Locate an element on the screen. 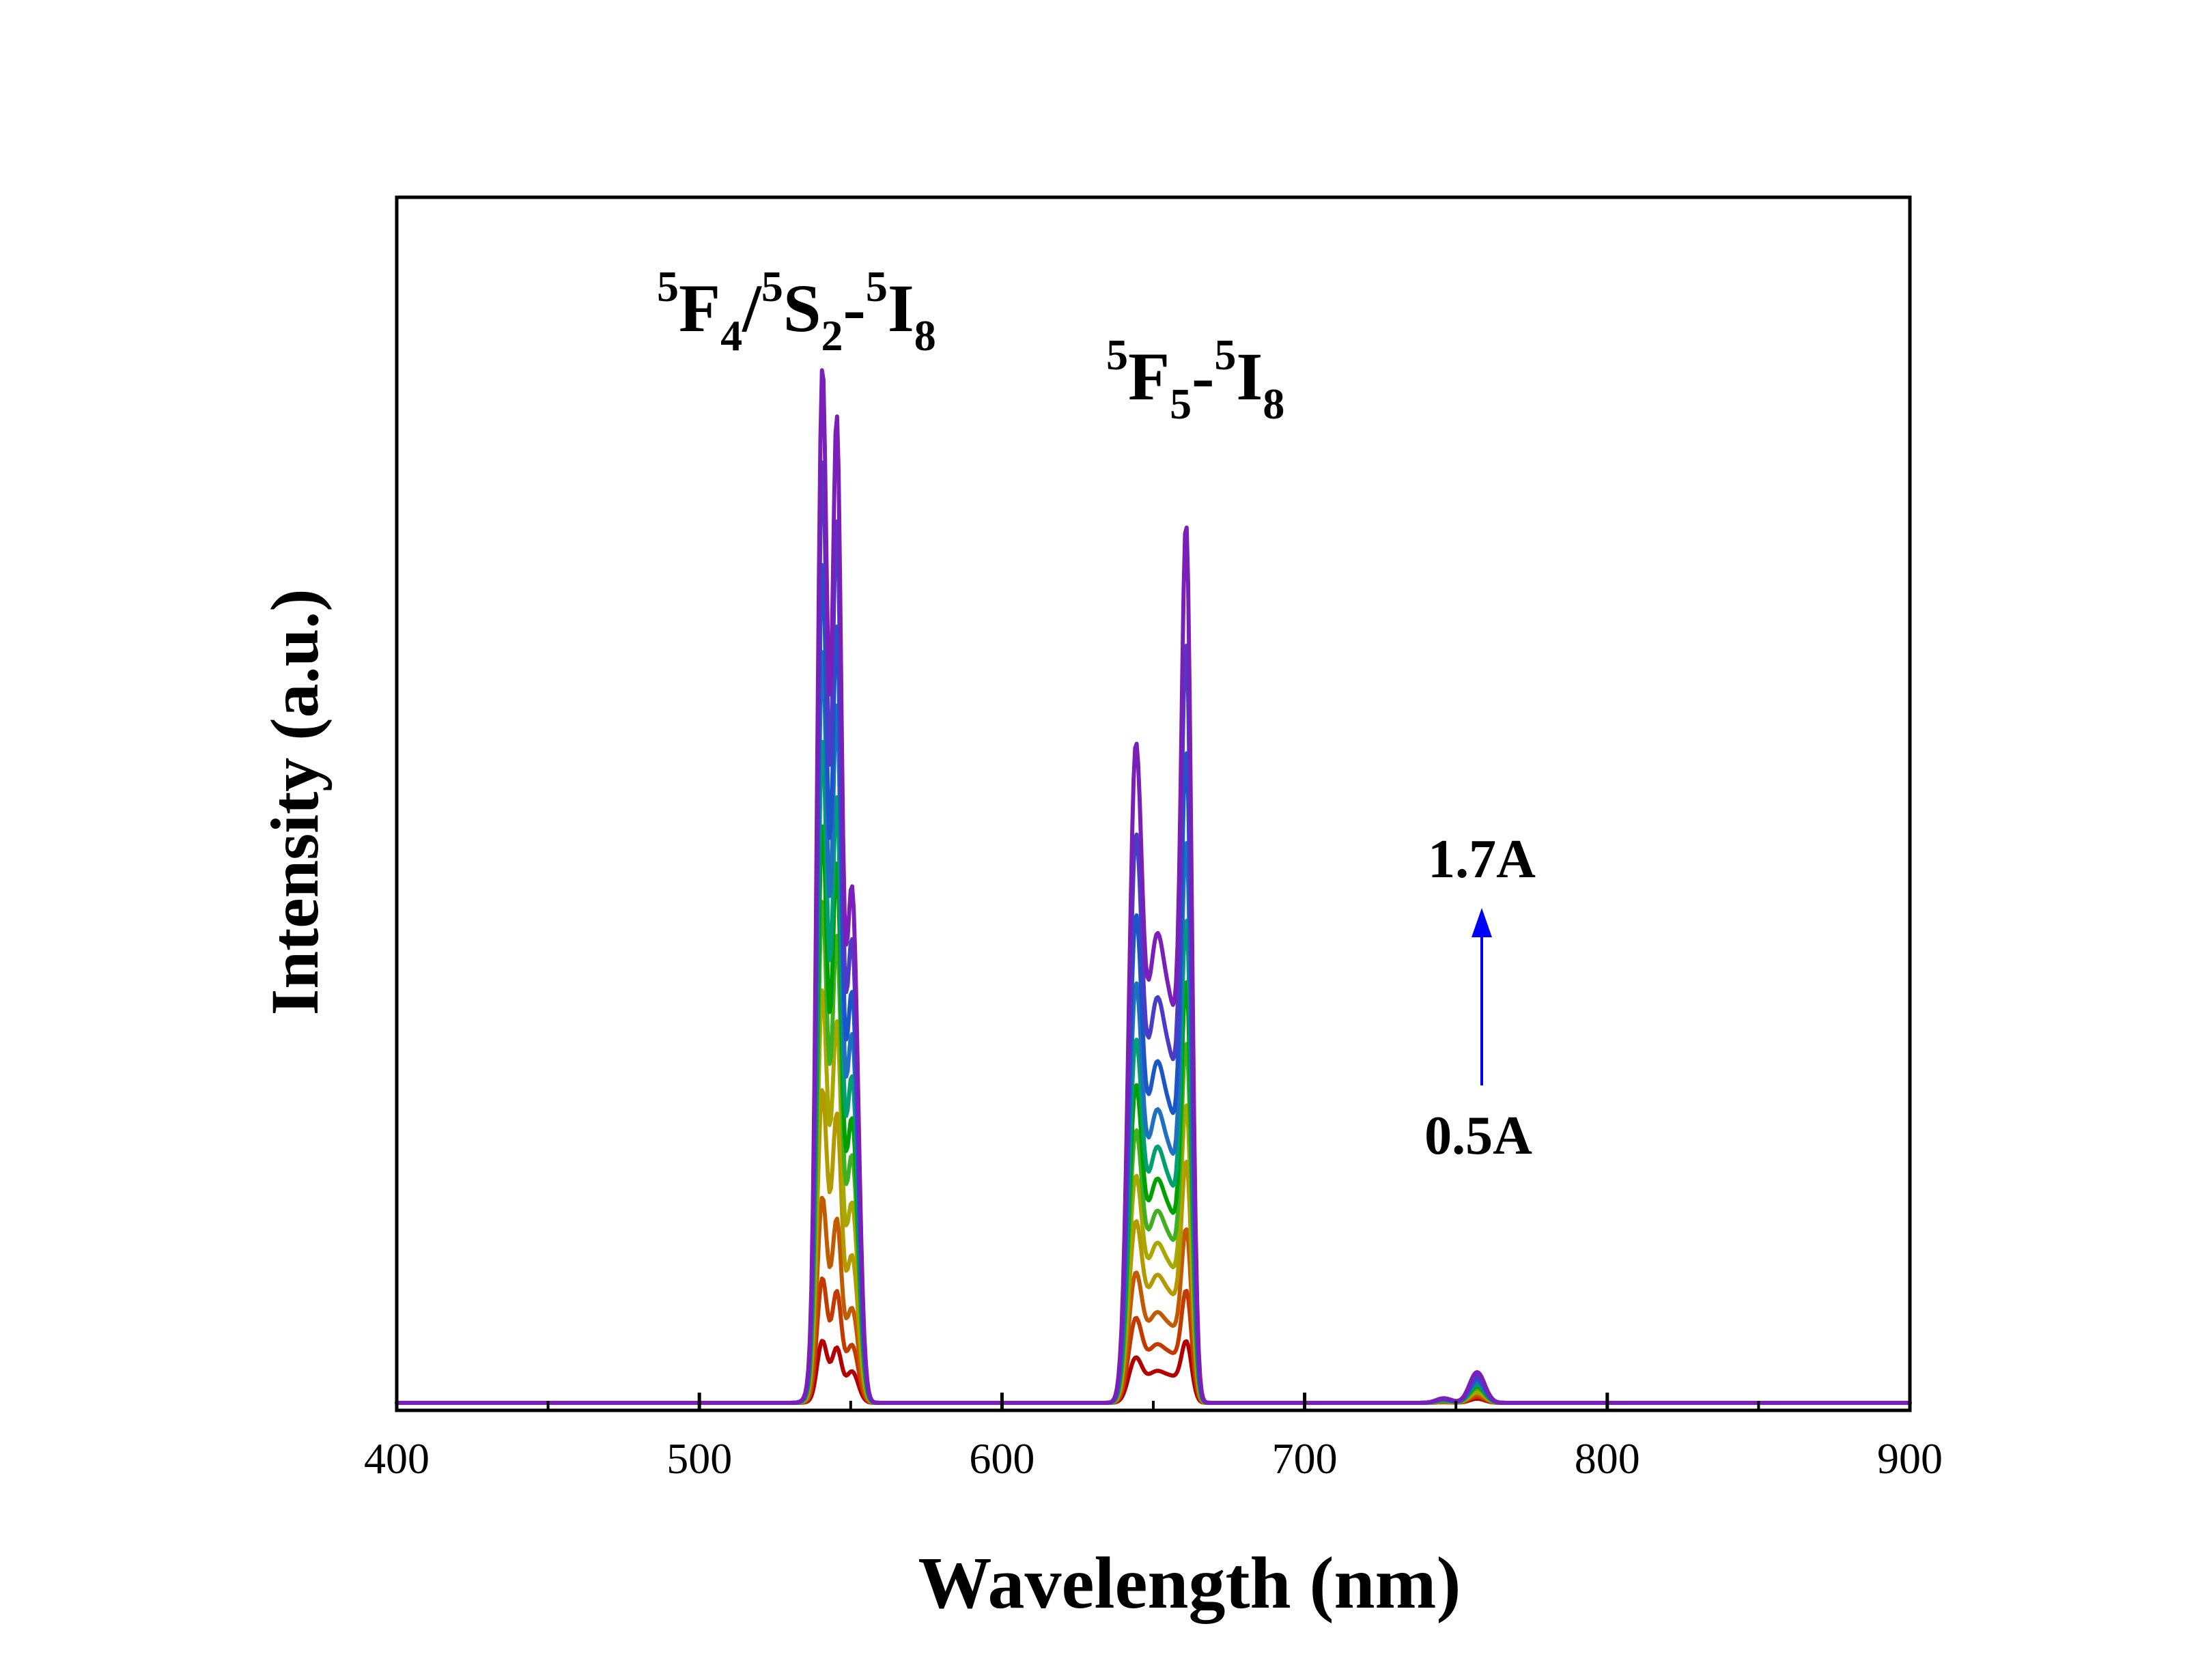 The image size is (2196, 1680). peak-green-sup2: 5 is located at coordinates (772, 286).